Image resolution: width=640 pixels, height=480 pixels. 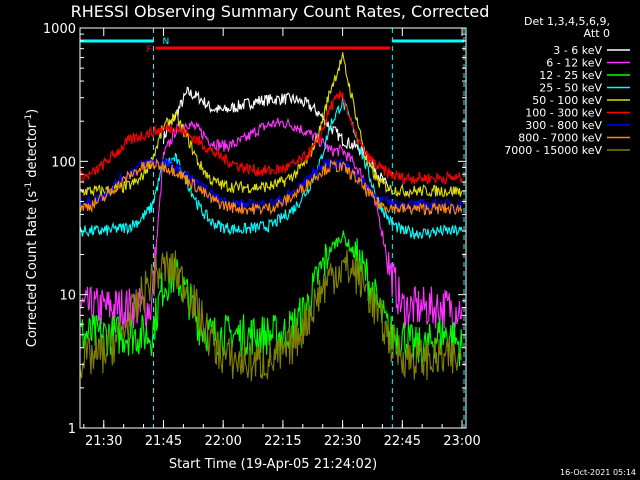 I want to click on annotation-label: N, so click(x=166, y=42).